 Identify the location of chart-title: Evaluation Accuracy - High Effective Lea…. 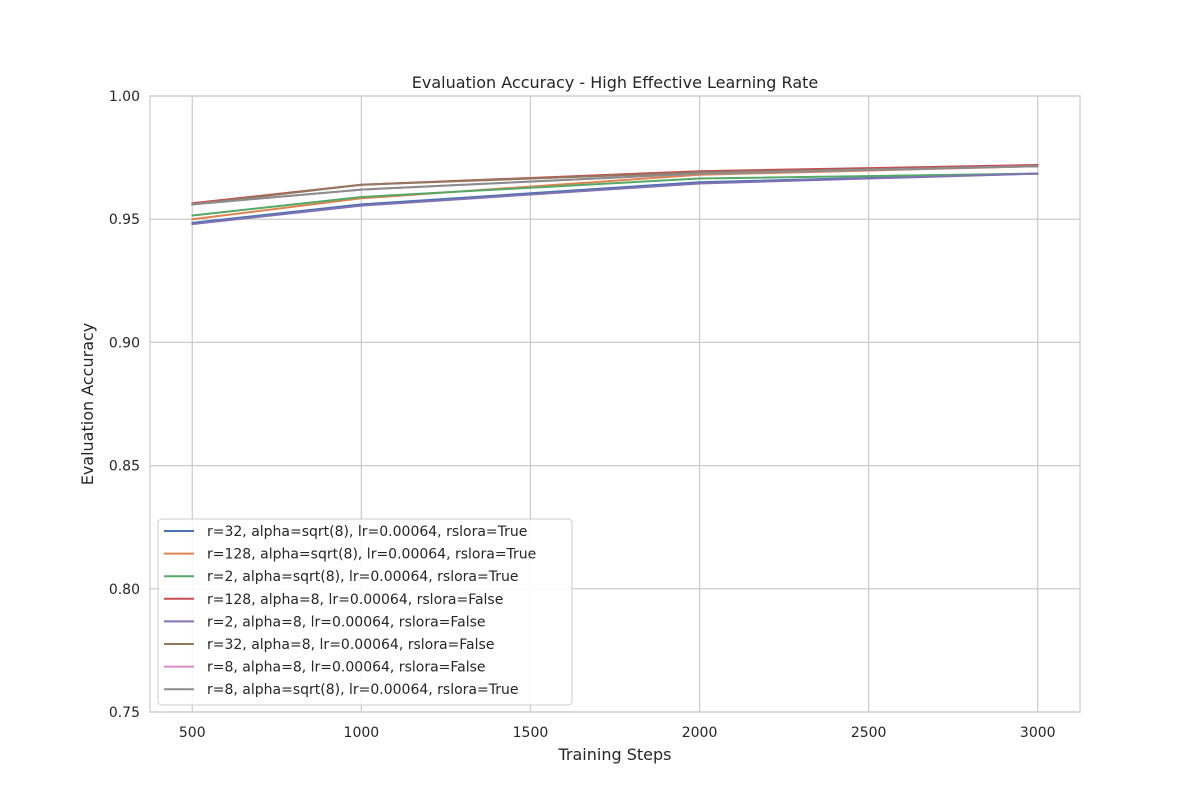
(615, 82).